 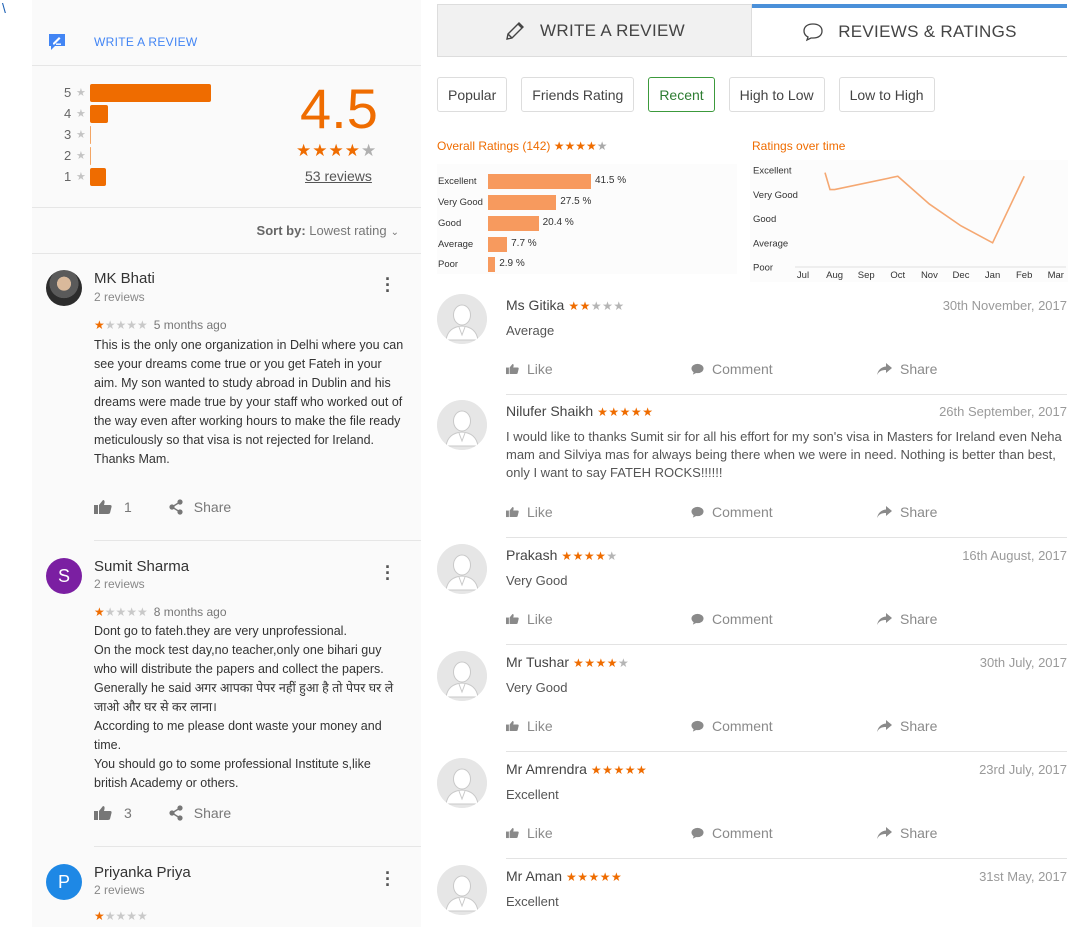 I want to click on overall-chart-category: Very Good, so click(x=460, y=202).